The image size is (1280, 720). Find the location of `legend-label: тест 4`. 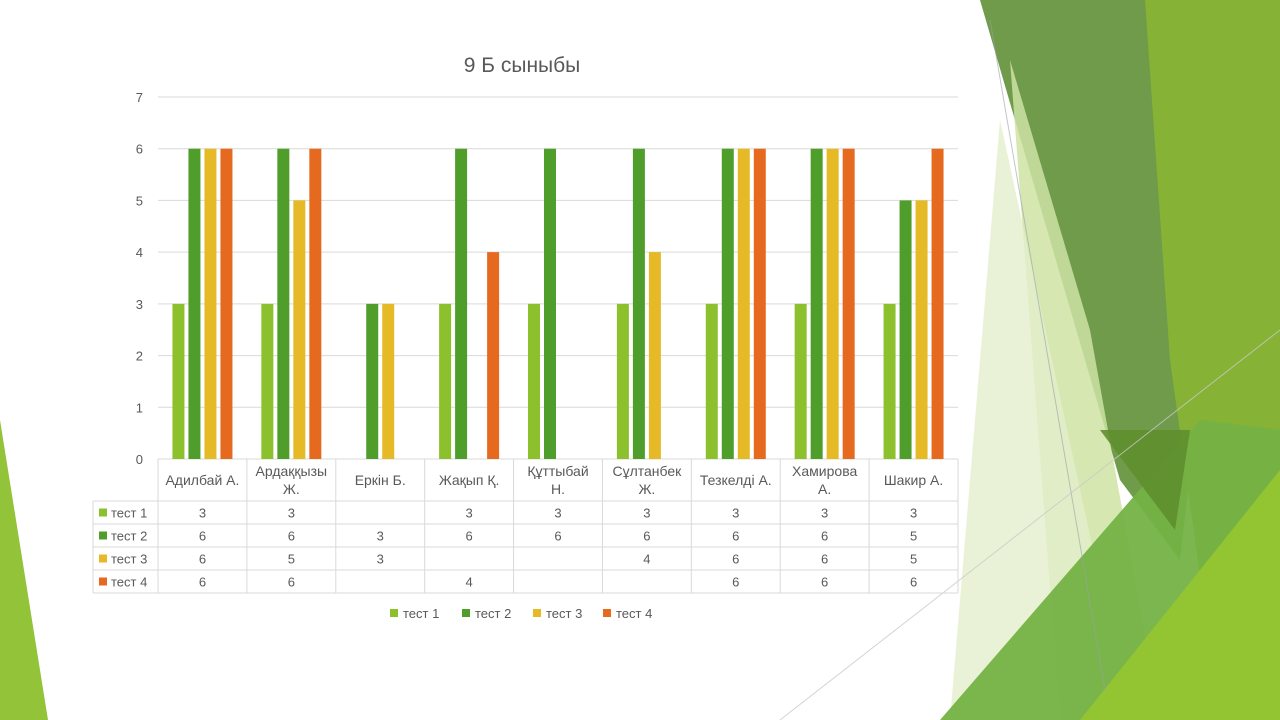

legend-label: тест 4 is located at coordinates (634, 613).